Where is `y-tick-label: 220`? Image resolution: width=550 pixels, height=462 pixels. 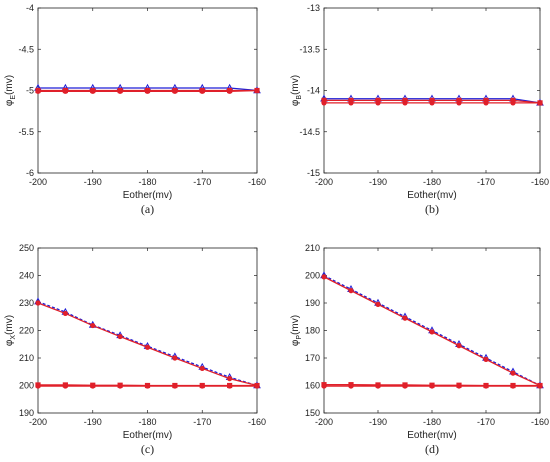
y-tick-label: 220 is located at coordinates (26, 331).